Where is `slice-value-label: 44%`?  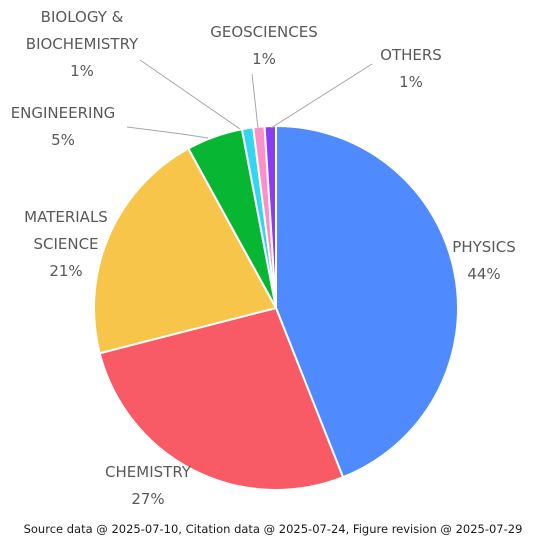 slice-value-label: 44% is located at coordinates (483, 274).